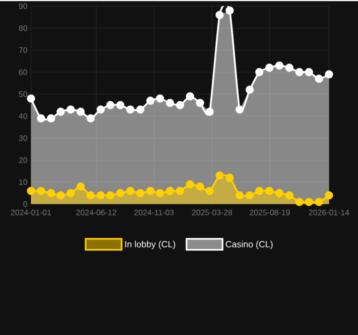 Image resolution: width=358 pixels, height=335 pixels. Describe the element at coordinates (249, 245) in the screenshot. I see `legend-label: Casino (CL)` at that location.